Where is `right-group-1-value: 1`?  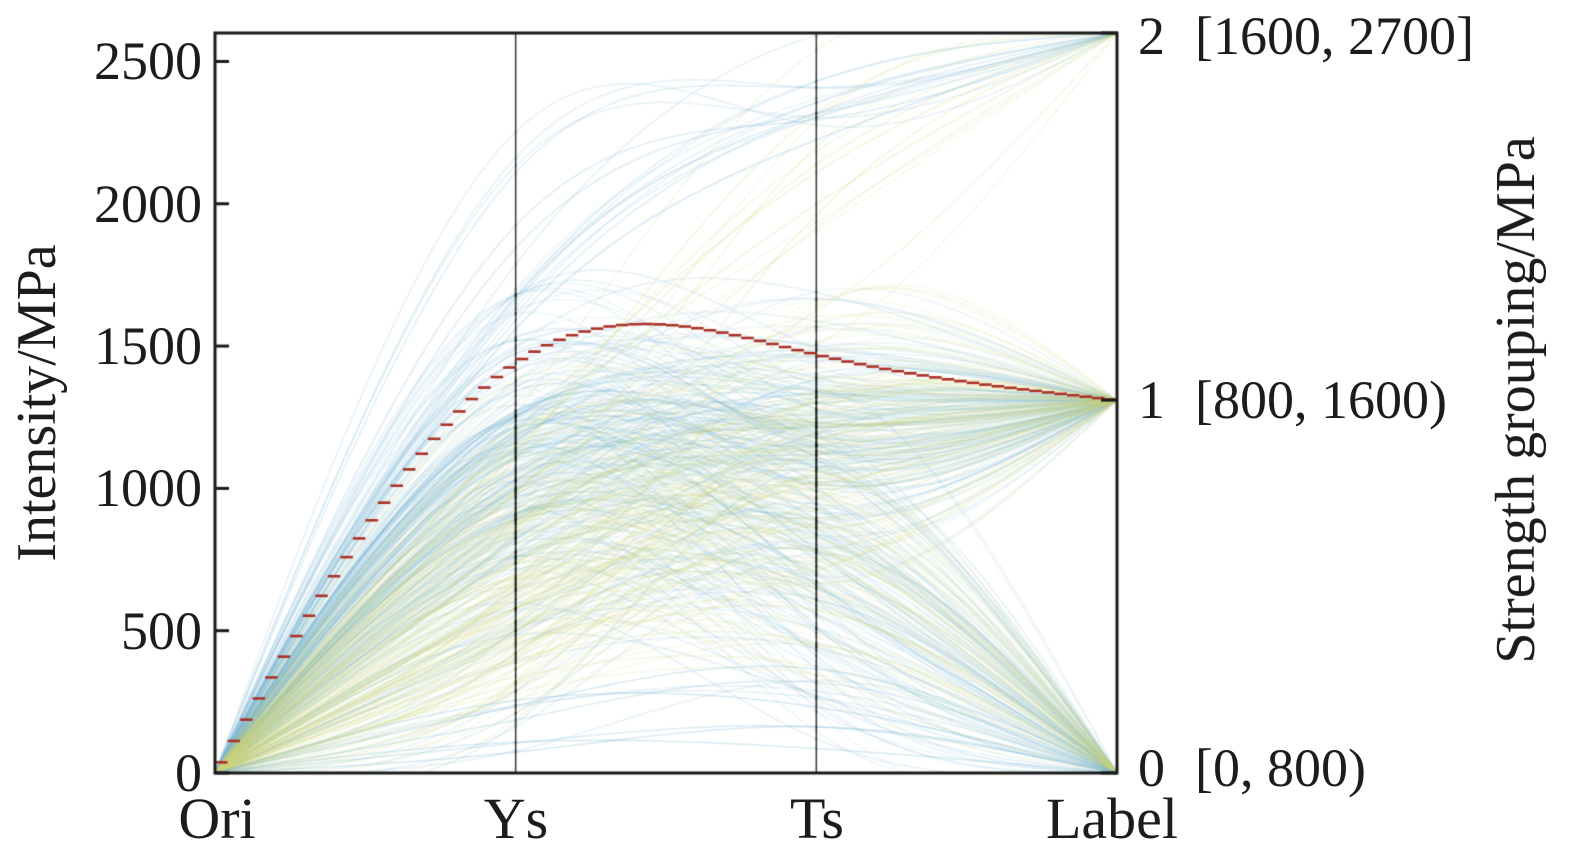
right-group-1-value: 1 is located at coordinates (1151, 400).